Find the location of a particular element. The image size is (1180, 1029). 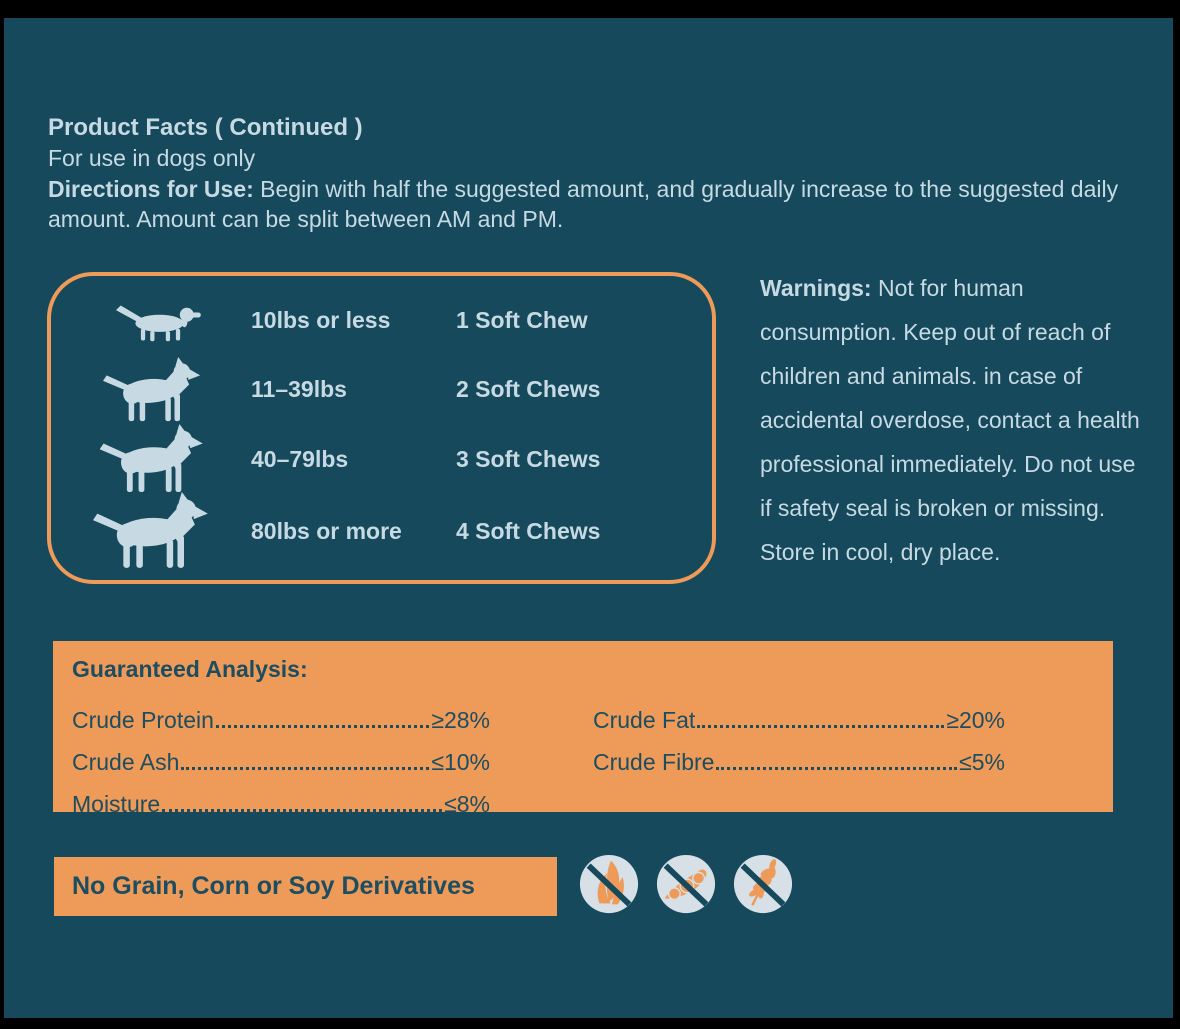

directions-label: Directions for Use: is located at coordinates (151, 189).